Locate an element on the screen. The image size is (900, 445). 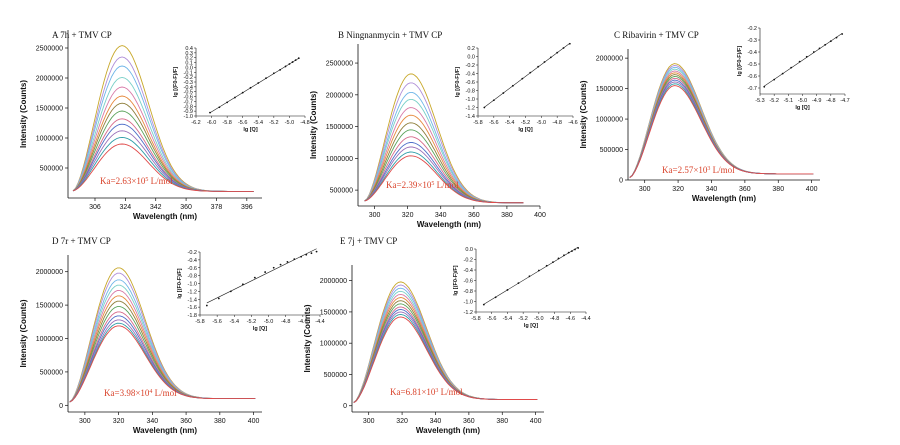
ka-annotation: Ka=2.57×103 L/mol is located at coordinates (698, 170).